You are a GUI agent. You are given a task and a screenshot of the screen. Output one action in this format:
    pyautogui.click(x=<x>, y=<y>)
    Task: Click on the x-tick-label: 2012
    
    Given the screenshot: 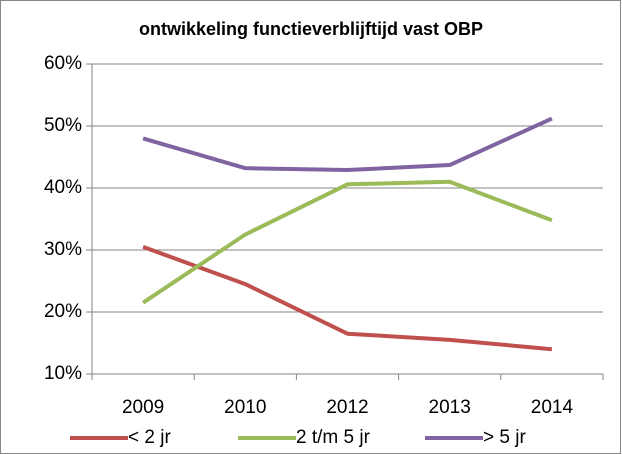 What is the action you would take?
    pyautogui.click(x=347, y=407)
    